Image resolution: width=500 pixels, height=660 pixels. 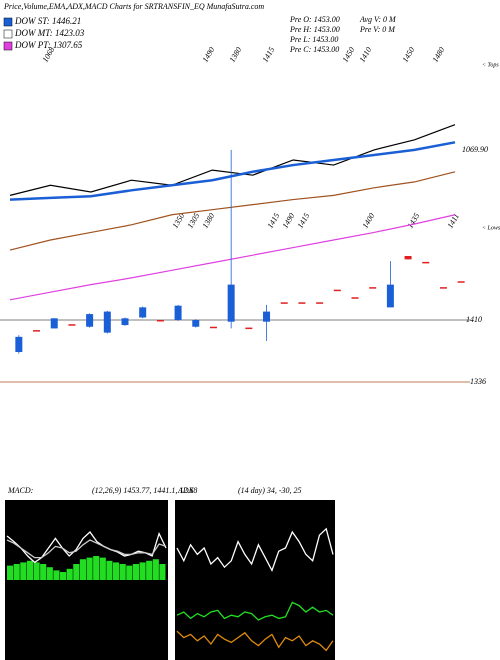 I want to click on adx-title: ADX, so click(x=186, y=490).